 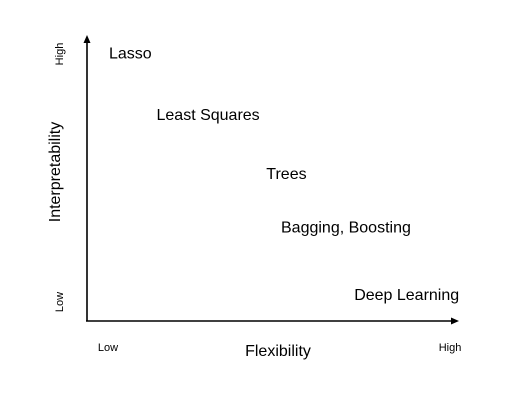 What do you see at coordinates (60, 54) in the screenshot?
I see `y-tick-label-high: High` at bounding box center [60, 54].